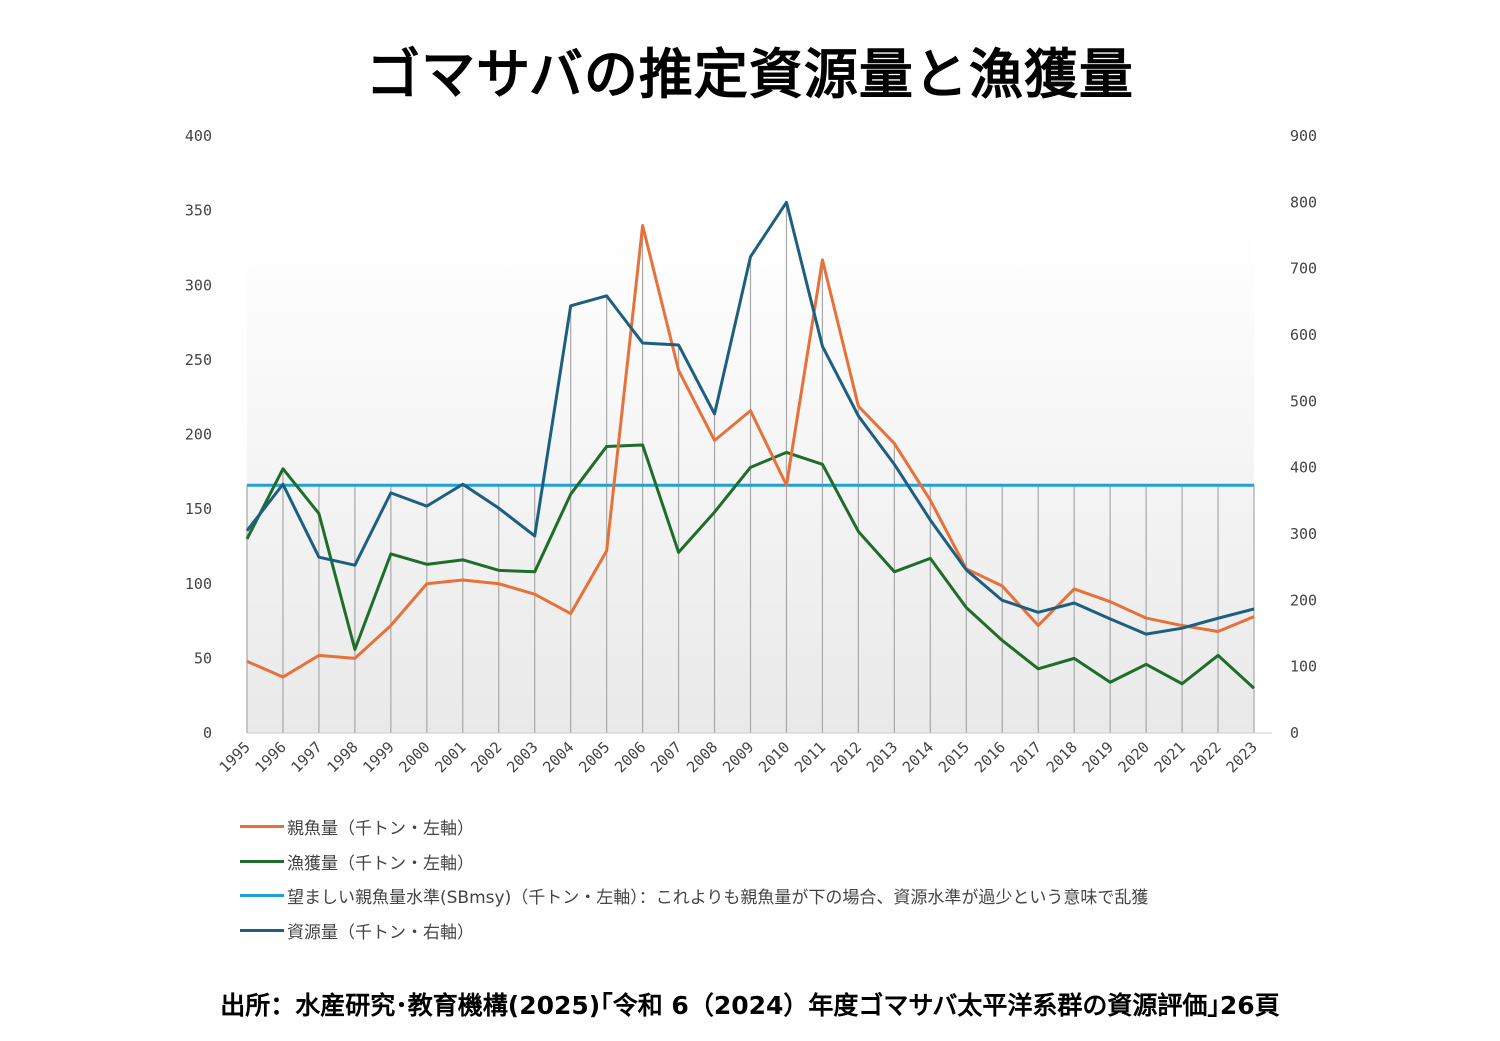  What do you see at coordinates (522, 757) in the screenshot?
I see `x-axis-tick-label: 2003` at bounding box center [522, 757].